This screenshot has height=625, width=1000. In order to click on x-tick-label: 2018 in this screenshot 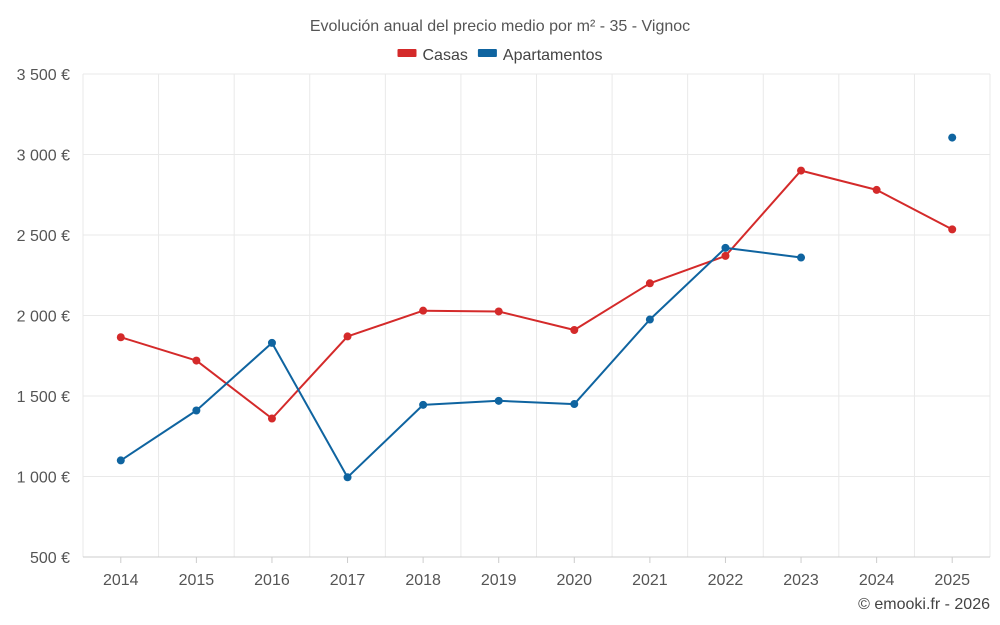, I will do `click(423, 580)`.